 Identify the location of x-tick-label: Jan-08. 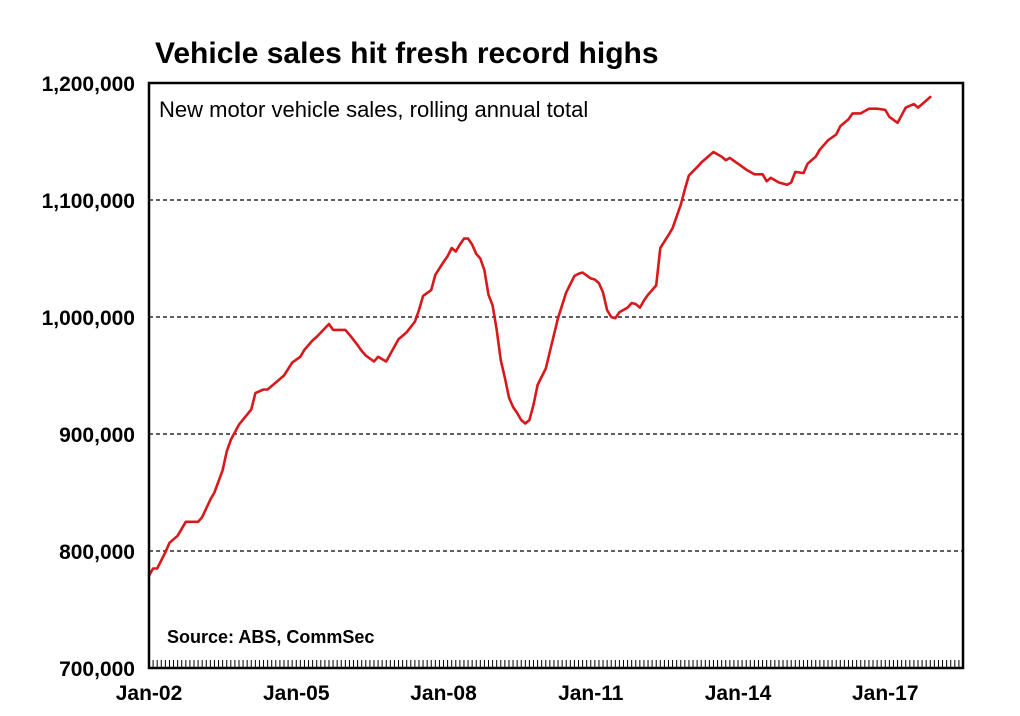
(443, 693).